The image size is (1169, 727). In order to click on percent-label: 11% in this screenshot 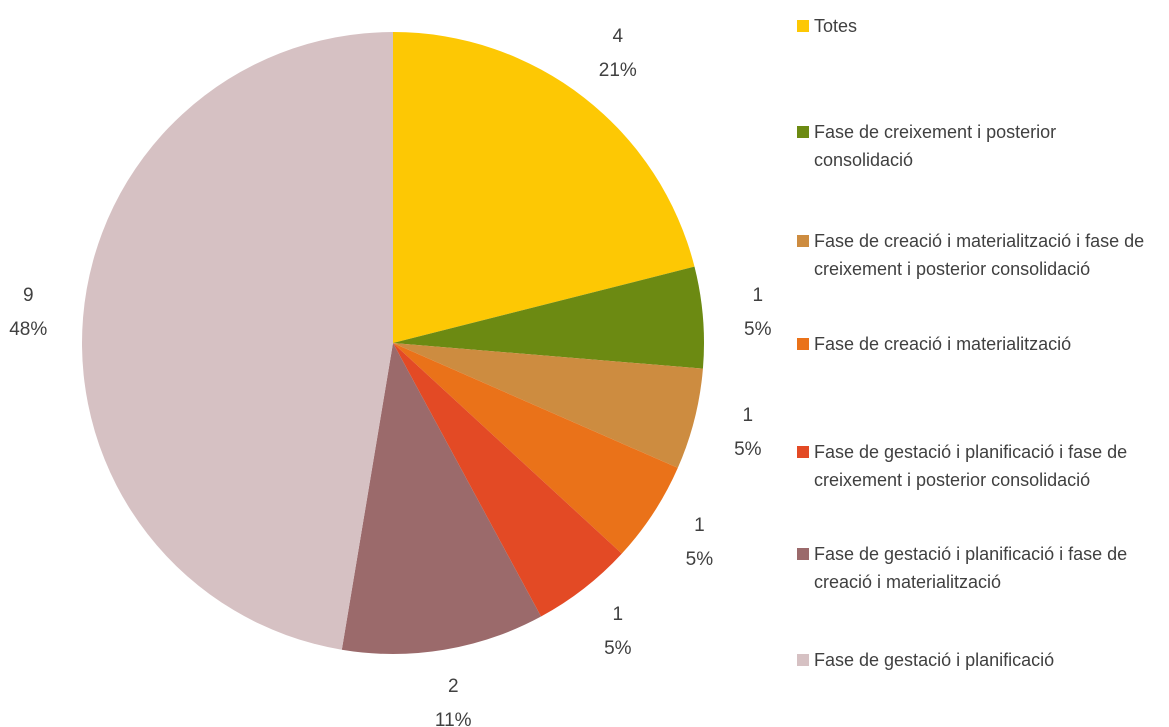, I will do `click(453, 718)`.